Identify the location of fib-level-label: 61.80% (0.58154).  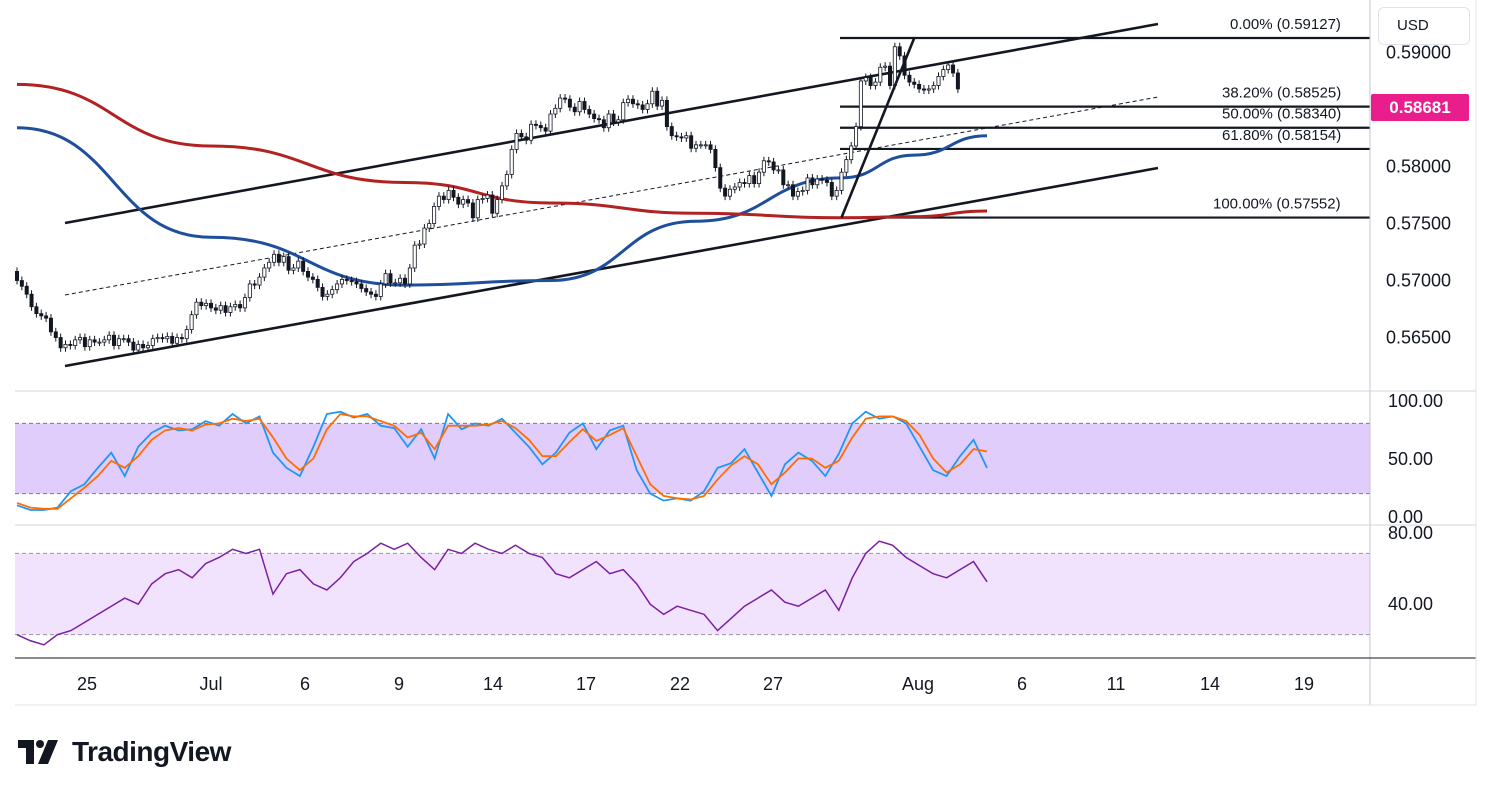
(1281, 135).